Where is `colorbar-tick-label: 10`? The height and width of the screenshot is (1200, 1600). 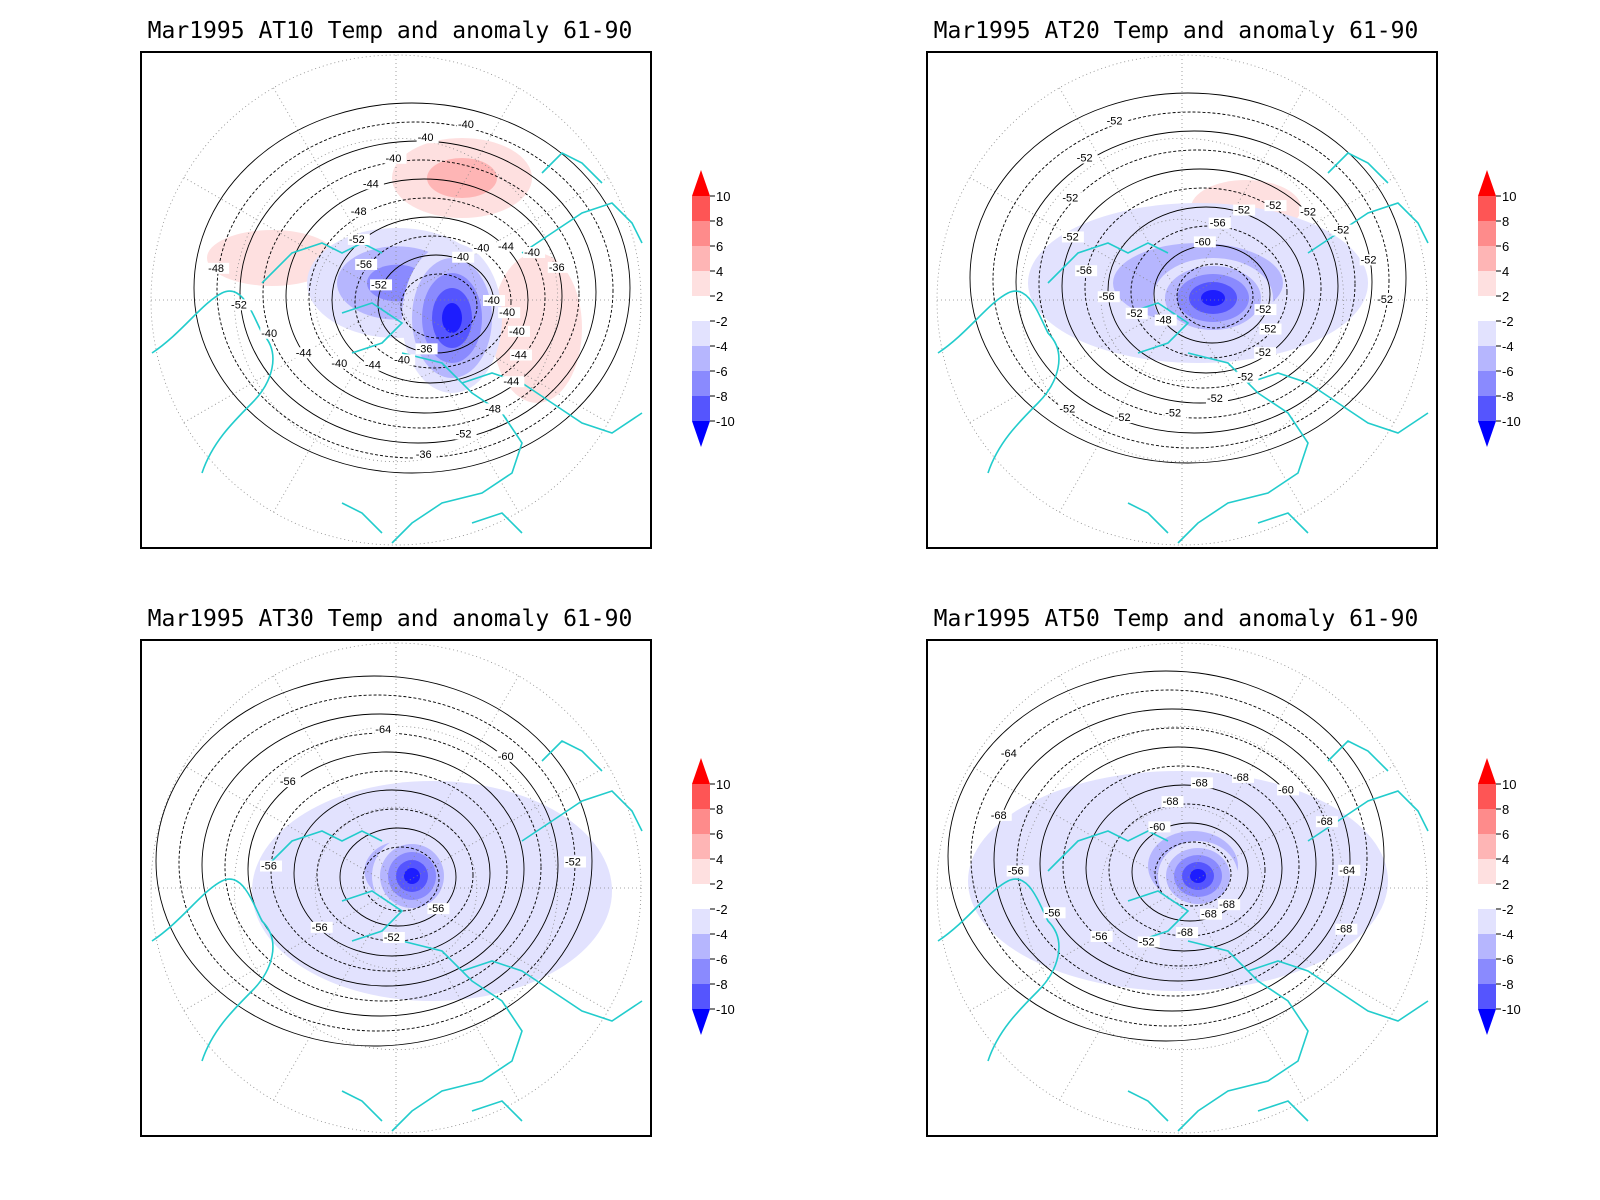 colorbar-tick-label: 10 is located at coordinates (723, 196).